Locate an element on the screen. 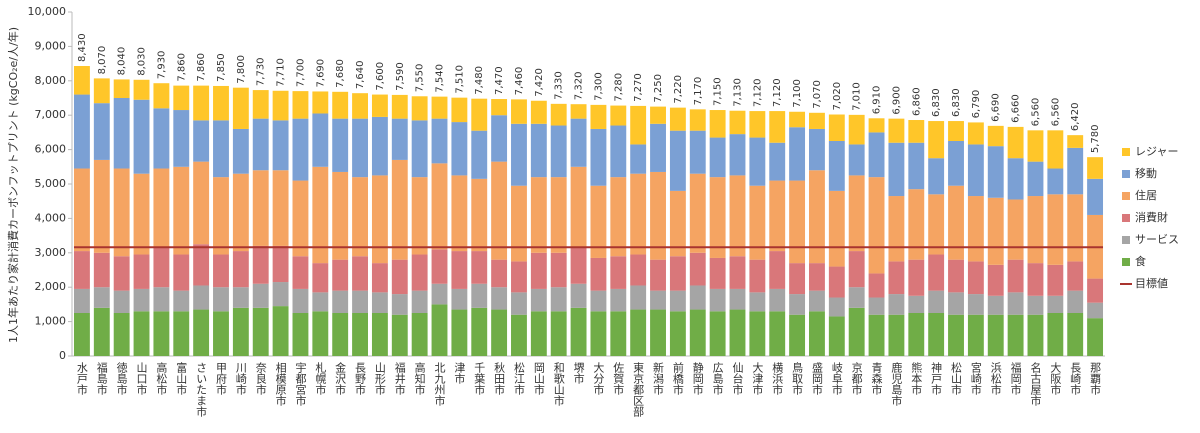 This screenshot has width=1200, height=433. total-label: 6,690 is located at coordinates (996, 107).